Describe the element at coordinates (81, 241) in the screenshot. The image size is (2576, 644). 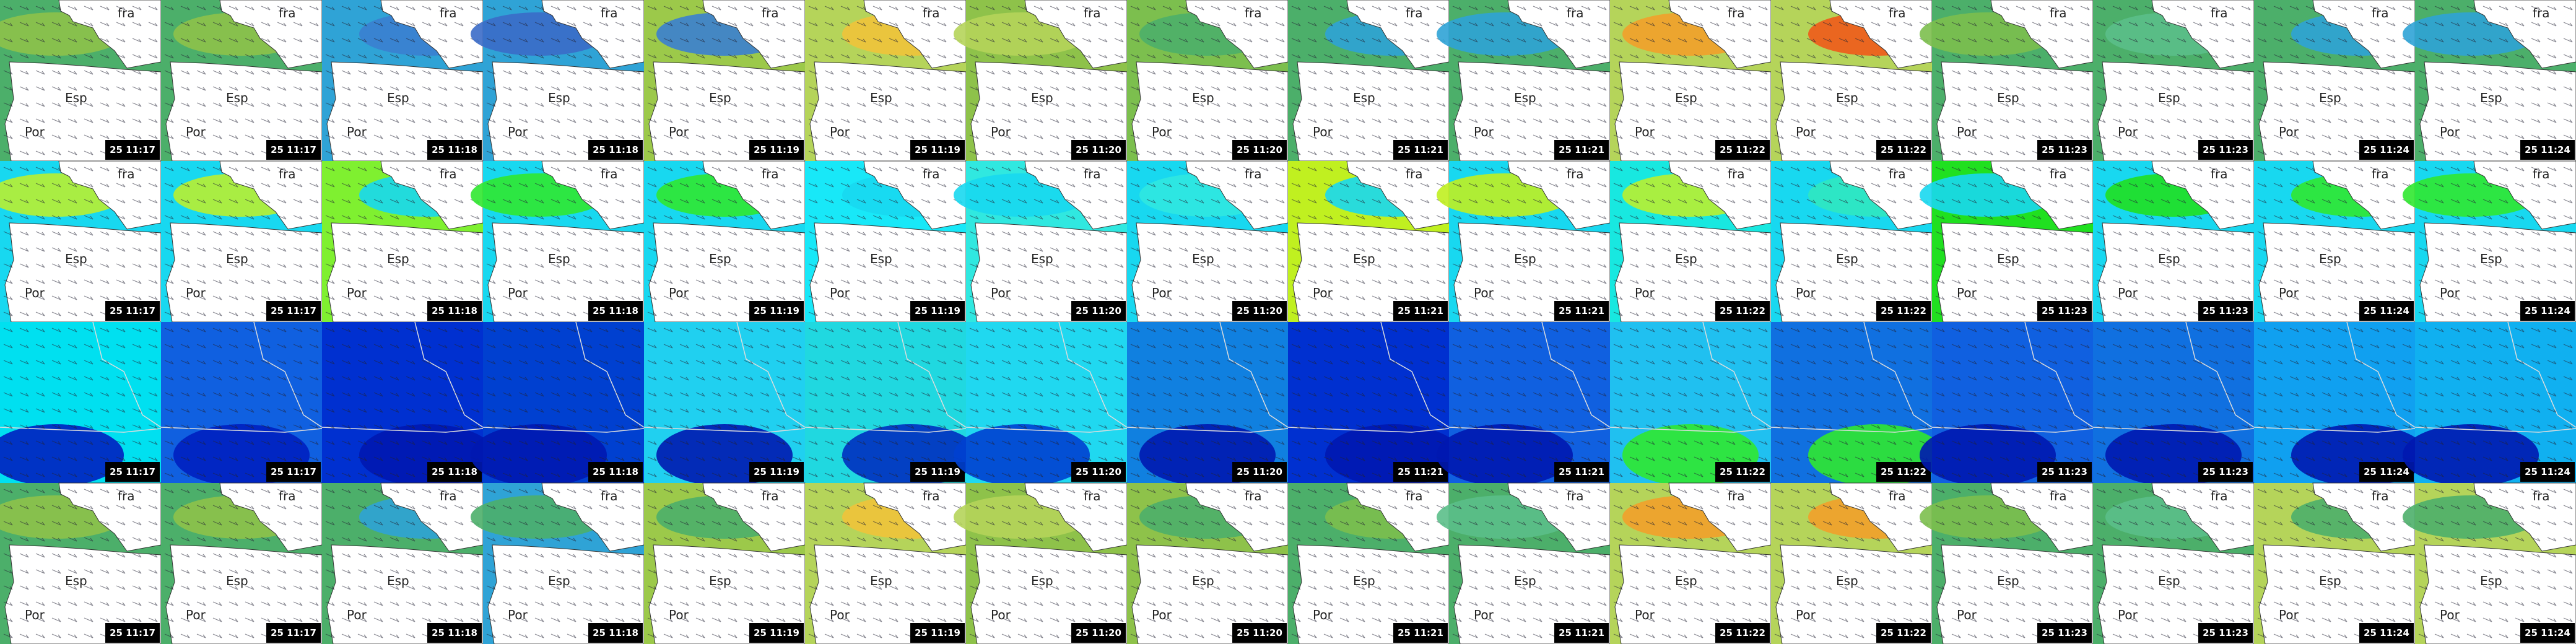
I see `map-tile: fraEspPor25 11:17` at that location.